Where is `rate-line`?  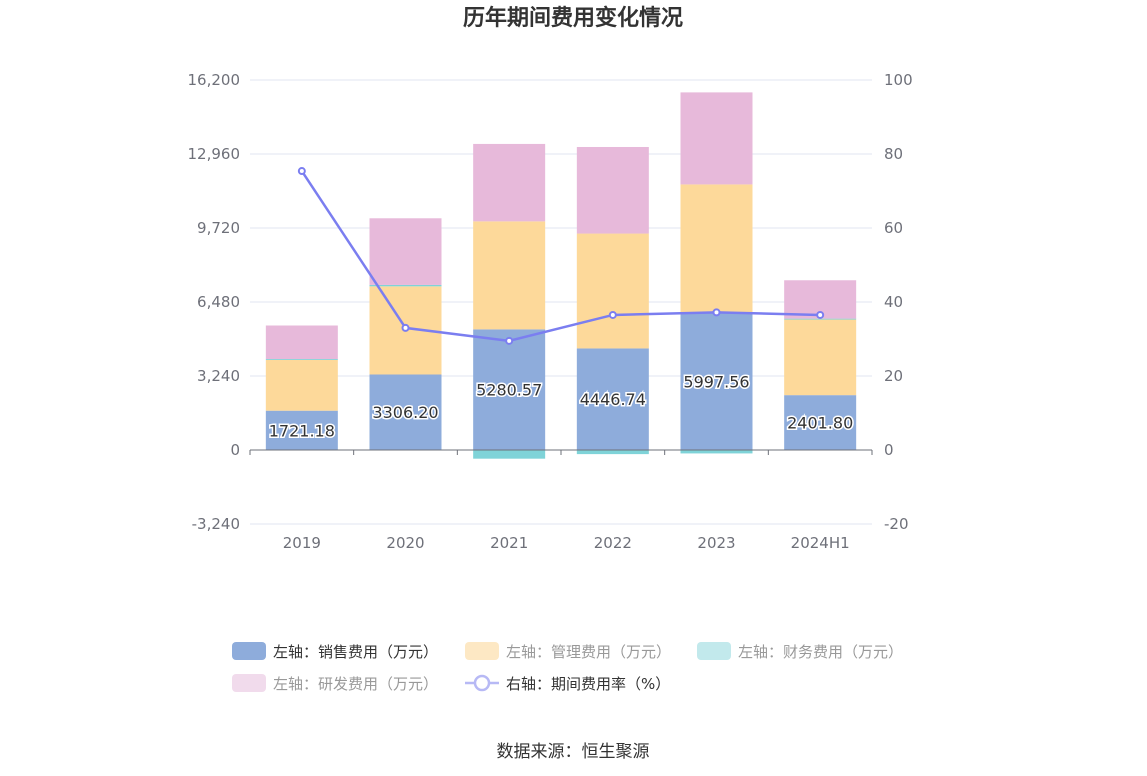 rate-line is located at coordinates (560, 256).